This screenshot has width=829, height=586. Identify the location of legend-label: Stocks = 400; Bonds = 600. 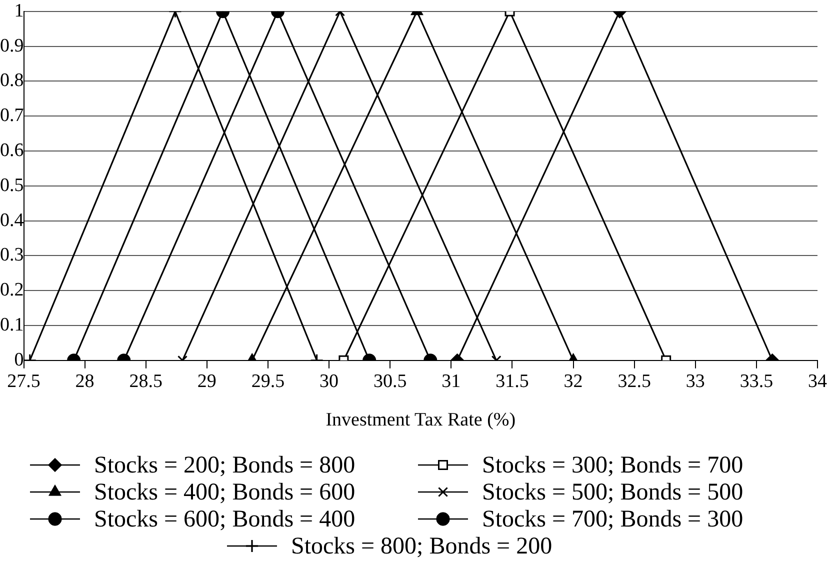
(225, 492).